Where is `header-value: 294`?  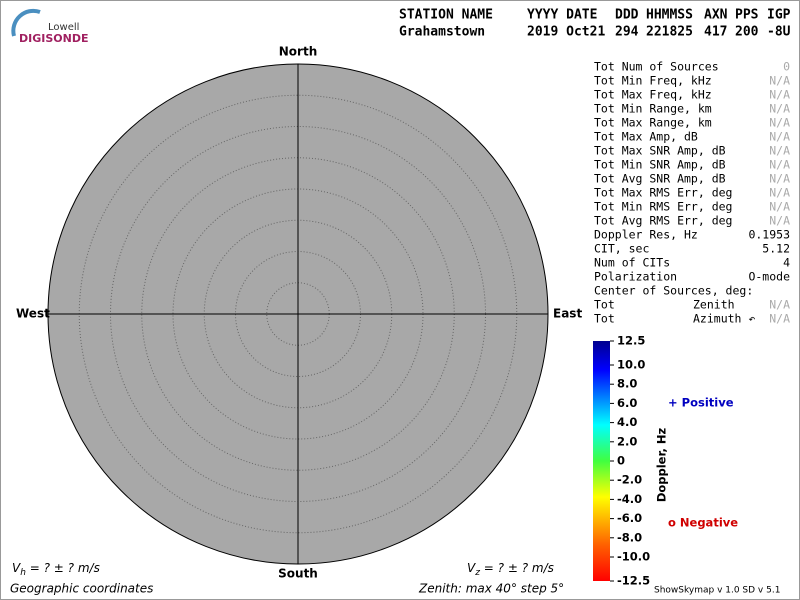
header-value: 294 is located at coordinates (627, 32).